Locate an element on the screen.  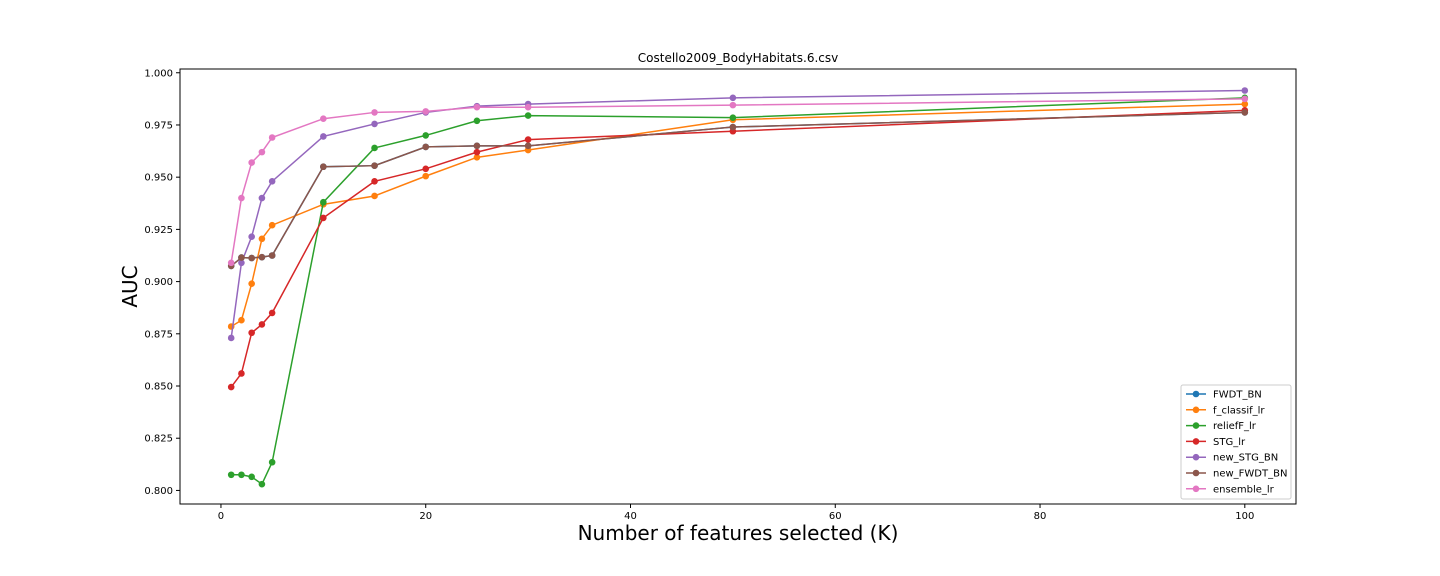
x-tick-label: 60 is located at coordinates (835, 516).